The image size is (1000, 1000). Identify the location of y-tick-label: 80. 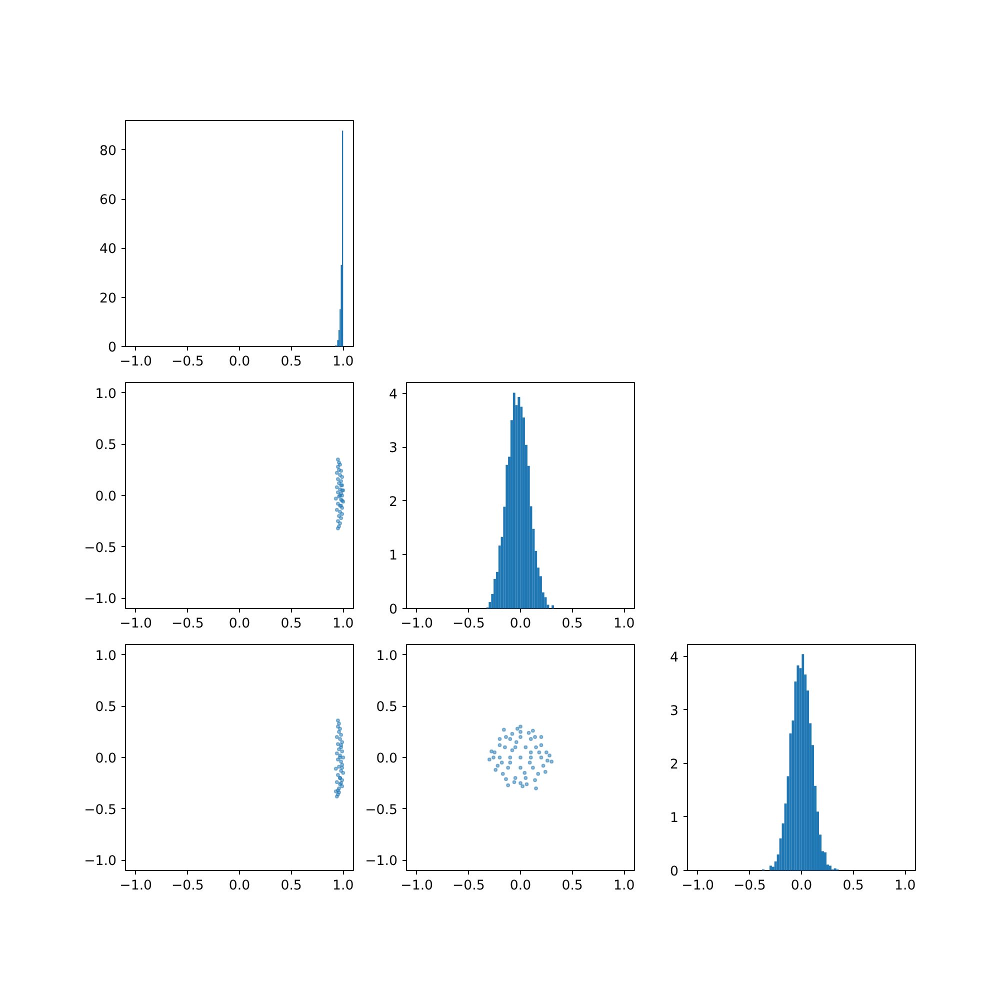
(108, 151).